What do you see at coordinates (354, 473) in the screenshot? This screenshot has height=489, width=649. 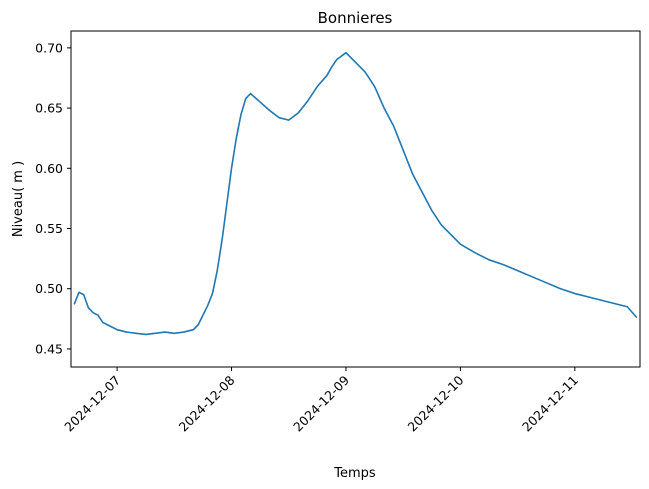 I see `x-axis-label: Temps` at bounding box center [354, 473].